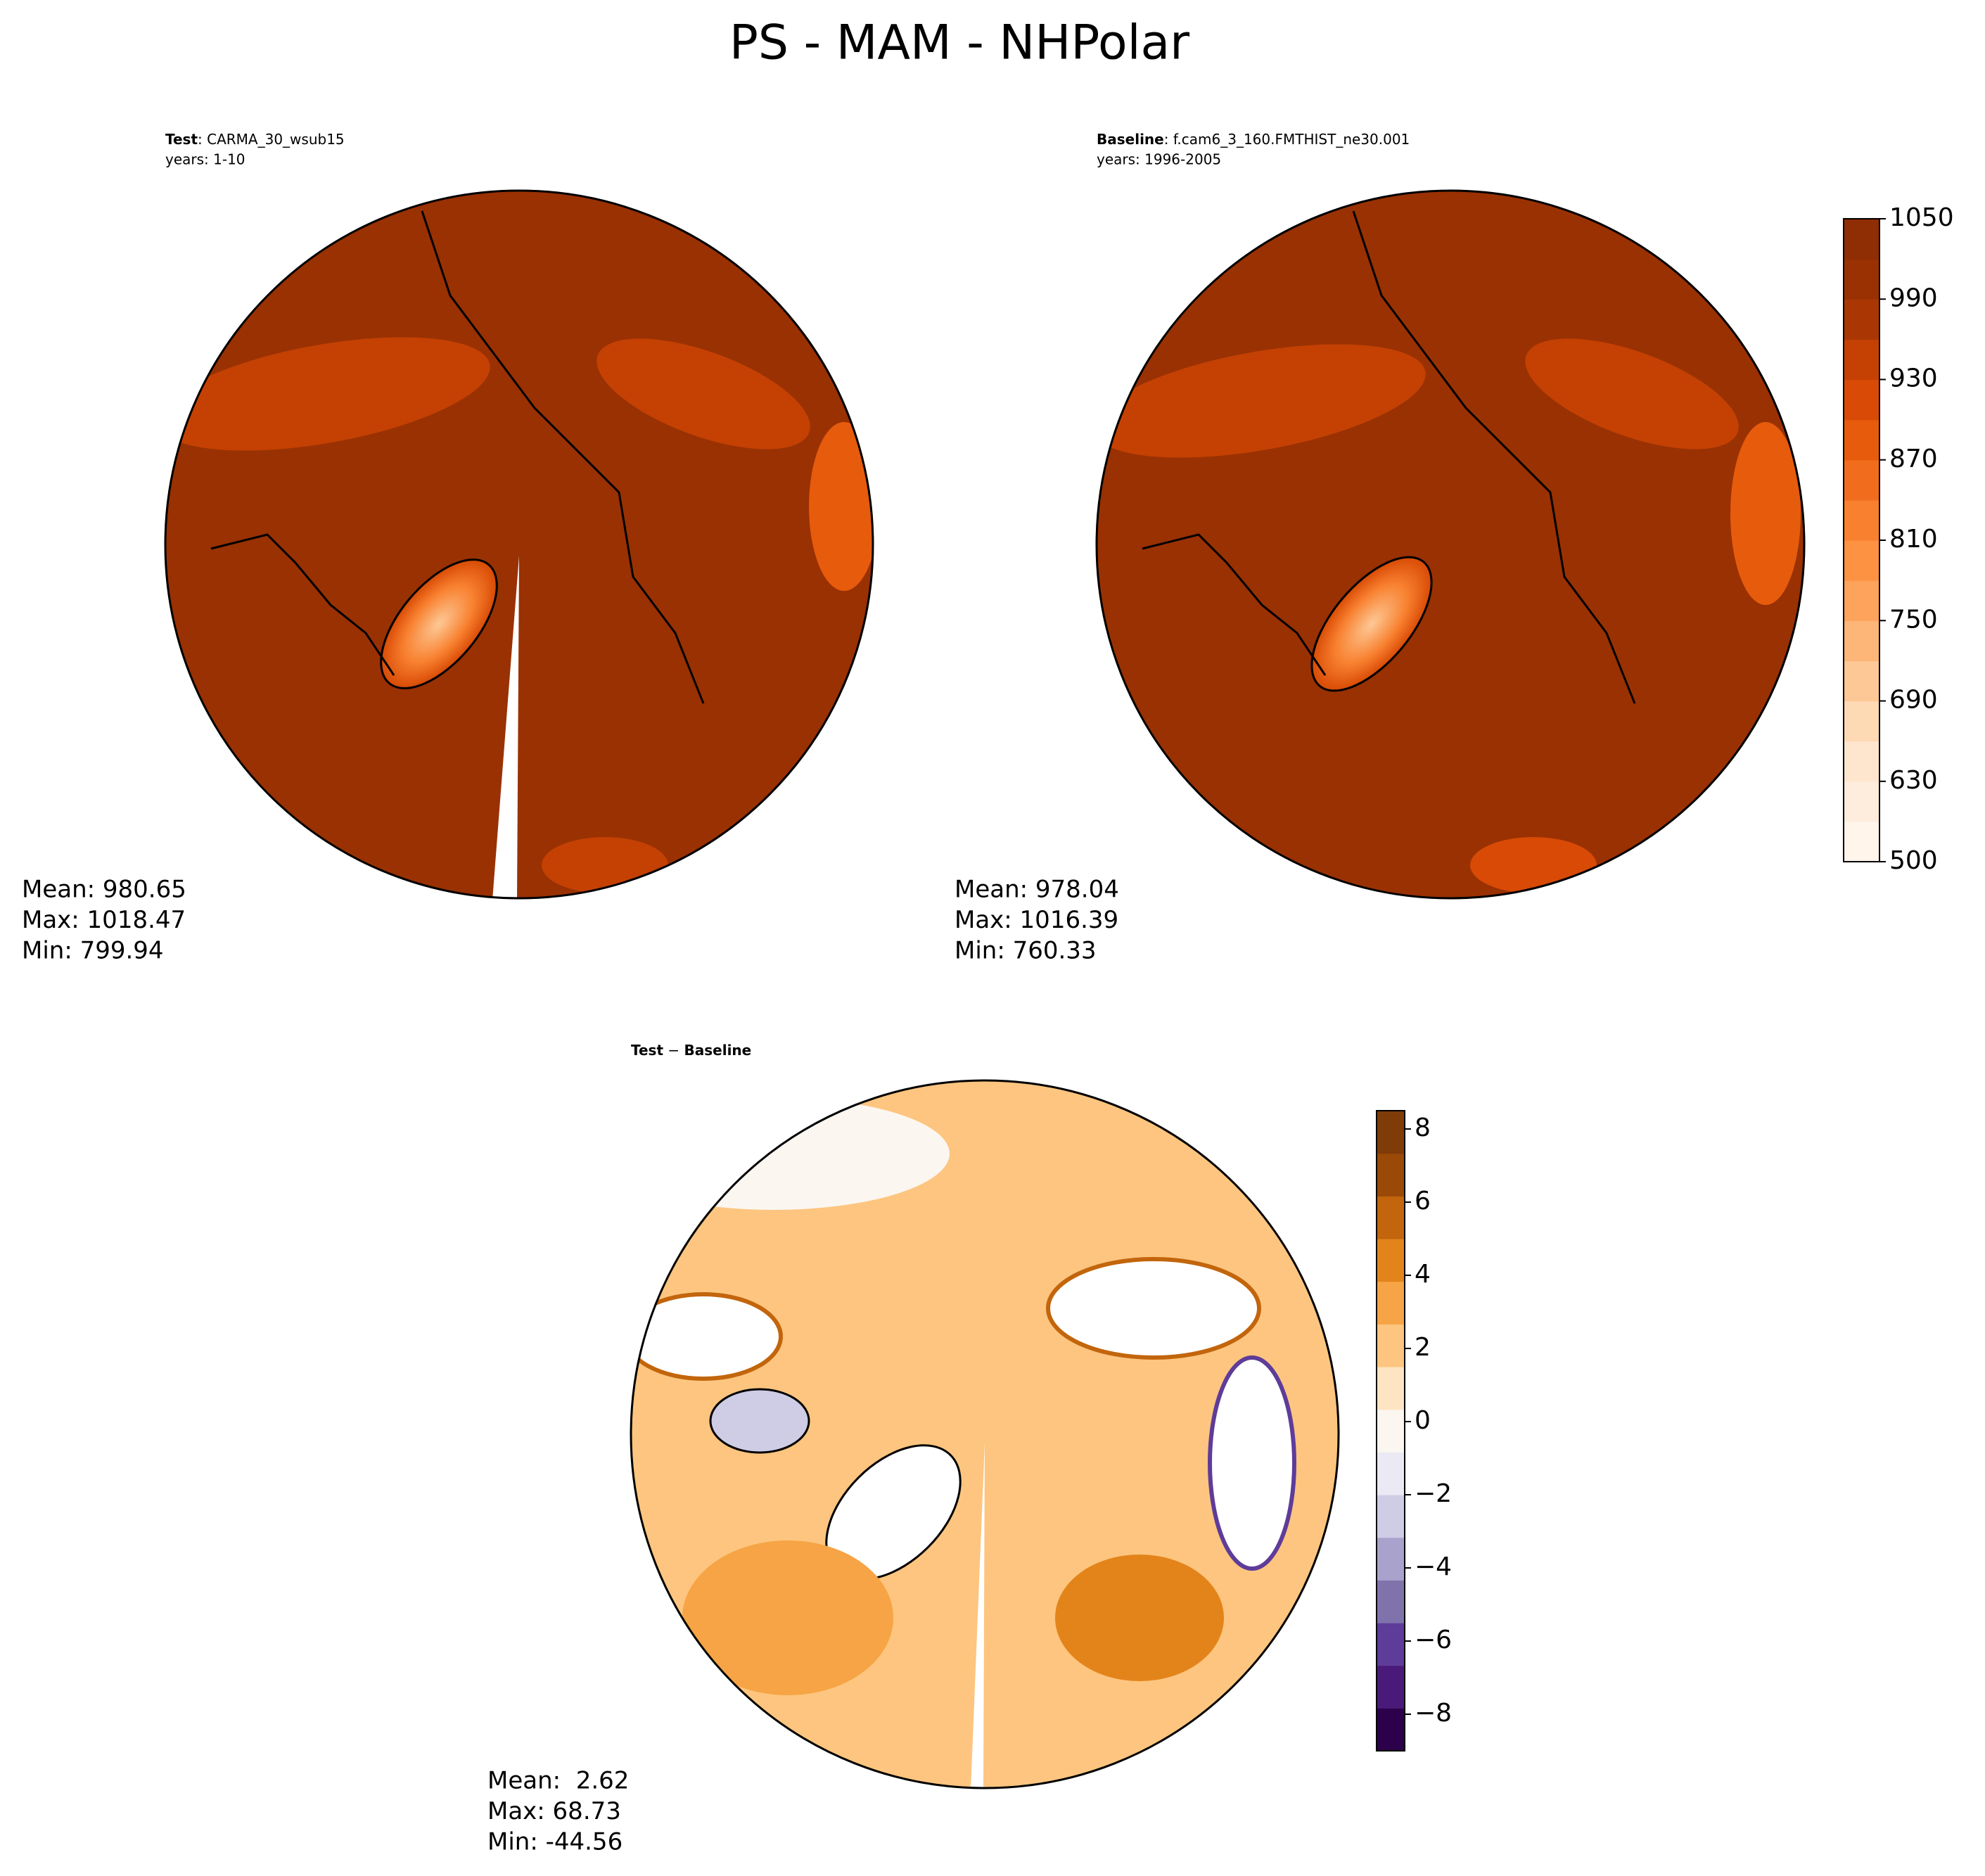  What do you see at coordinates (1914, 297) in the screenshot?
I see `colorbar-tick-label: 990` at bounding box center [1914, 297].